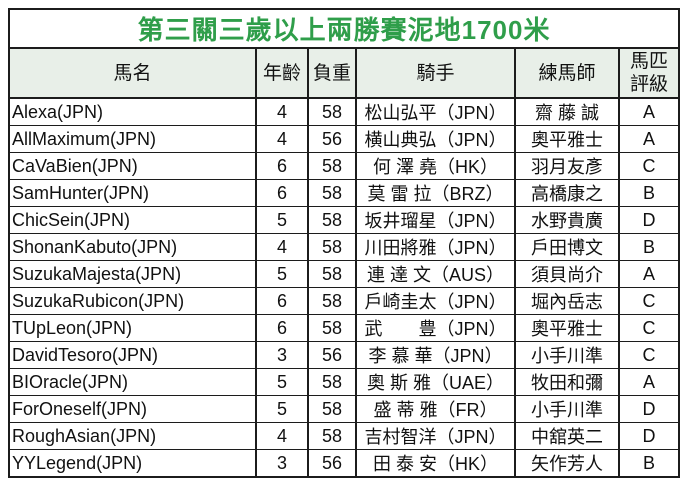 The height and width of the screenshot is (478, 686). I want to click on horse-name: SuzukaRubicon(JPN), so click(132, 301).